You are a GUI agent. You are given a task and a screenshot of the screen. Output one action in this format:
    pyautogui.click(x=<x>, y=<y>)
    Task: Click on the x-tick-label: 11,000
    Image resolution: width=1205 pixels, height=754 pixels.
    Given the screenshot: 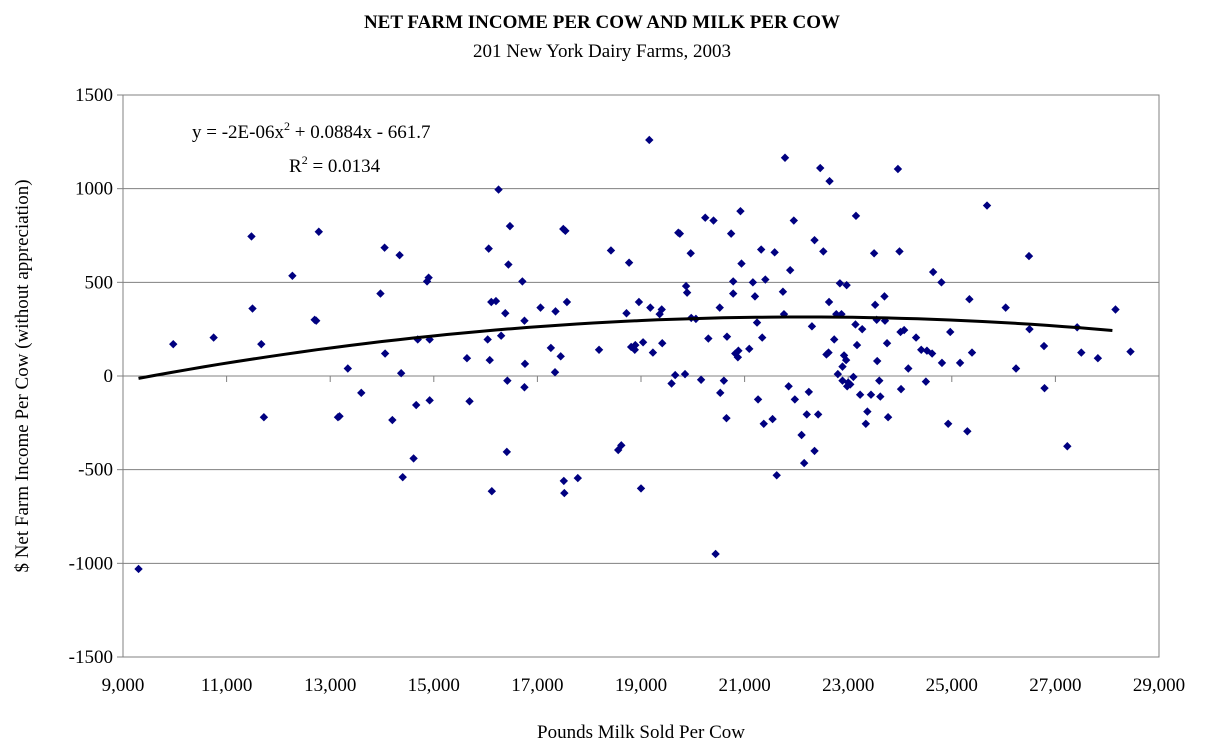 What is the action you would take?
    pyautogui.click(x=227, y=685)
    